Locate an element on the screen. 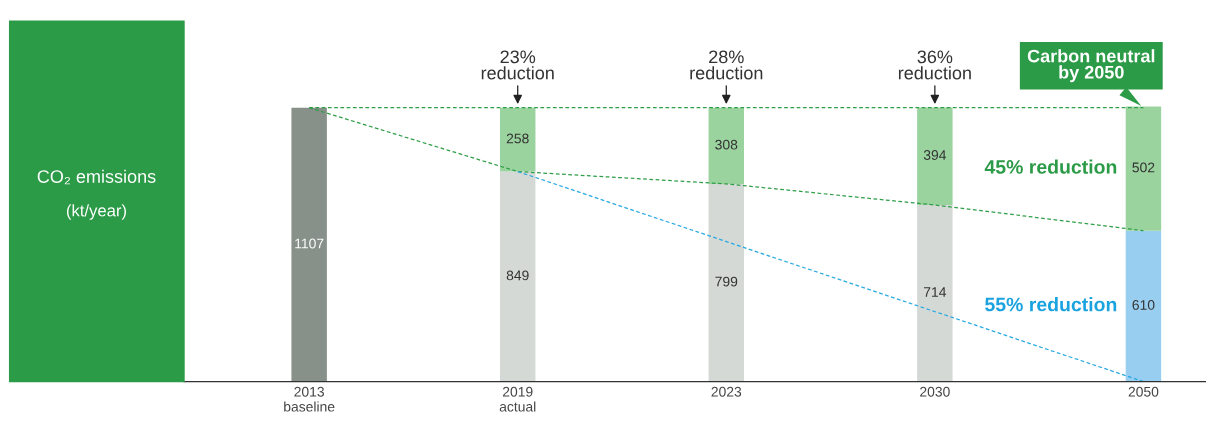 Image resolution: width=1206 pixels, height=424 pixels. data-label: 799 is located at coordinates (726, 281).